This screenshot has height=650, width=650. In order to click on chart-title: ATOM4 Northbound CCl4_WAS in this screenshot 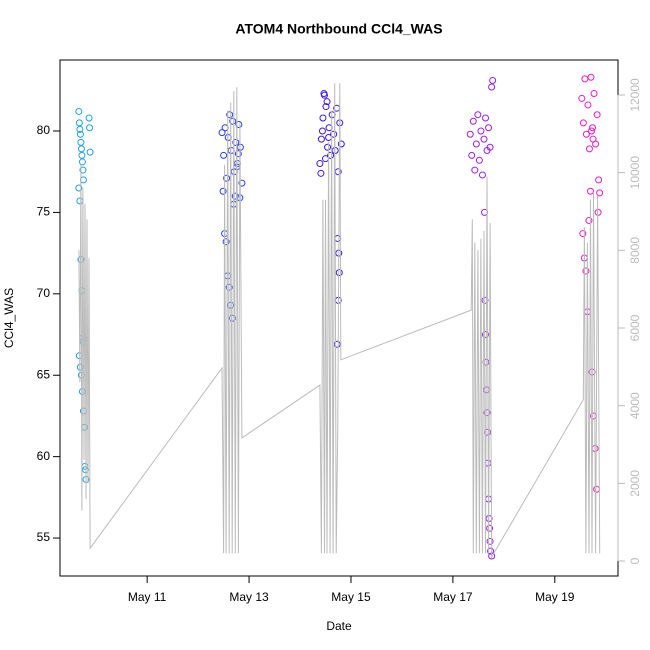, I will do `click(338, 29)`.